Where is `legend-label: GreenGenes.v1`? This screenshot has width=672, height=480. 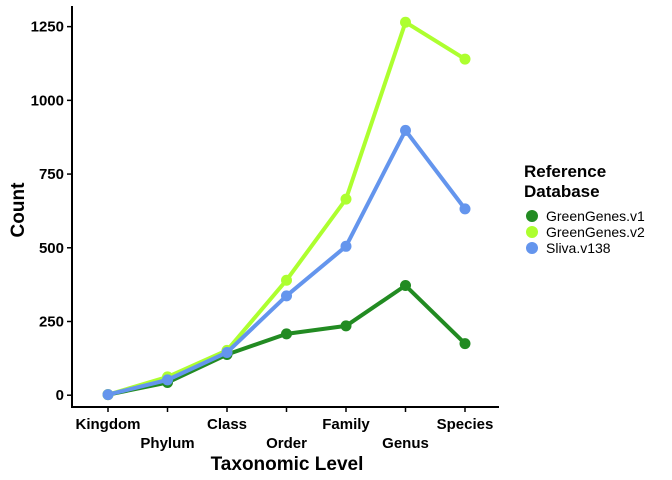
legend-label: GreenGenes.v1 is located at coordinates (595, 216).